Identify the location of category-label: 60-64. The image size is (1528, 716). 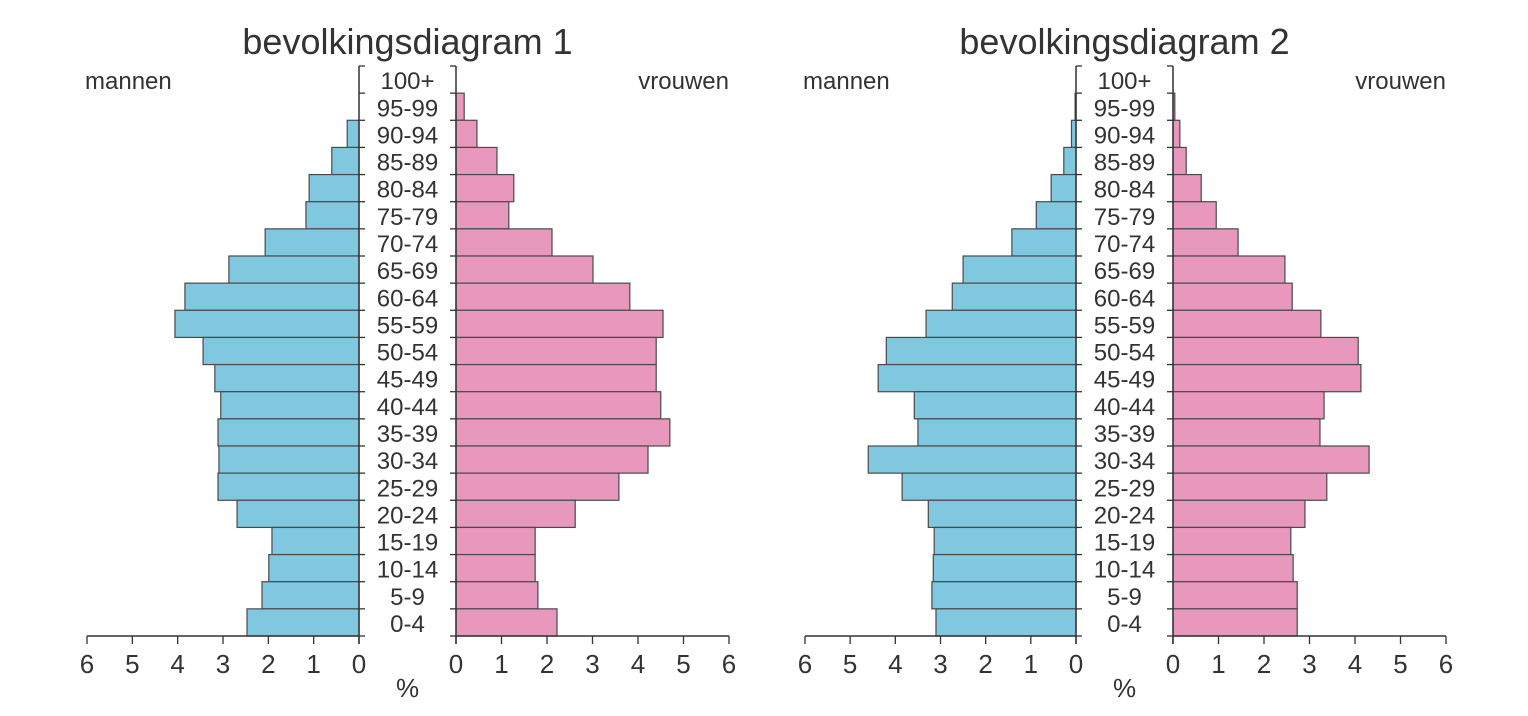
(407, 298).